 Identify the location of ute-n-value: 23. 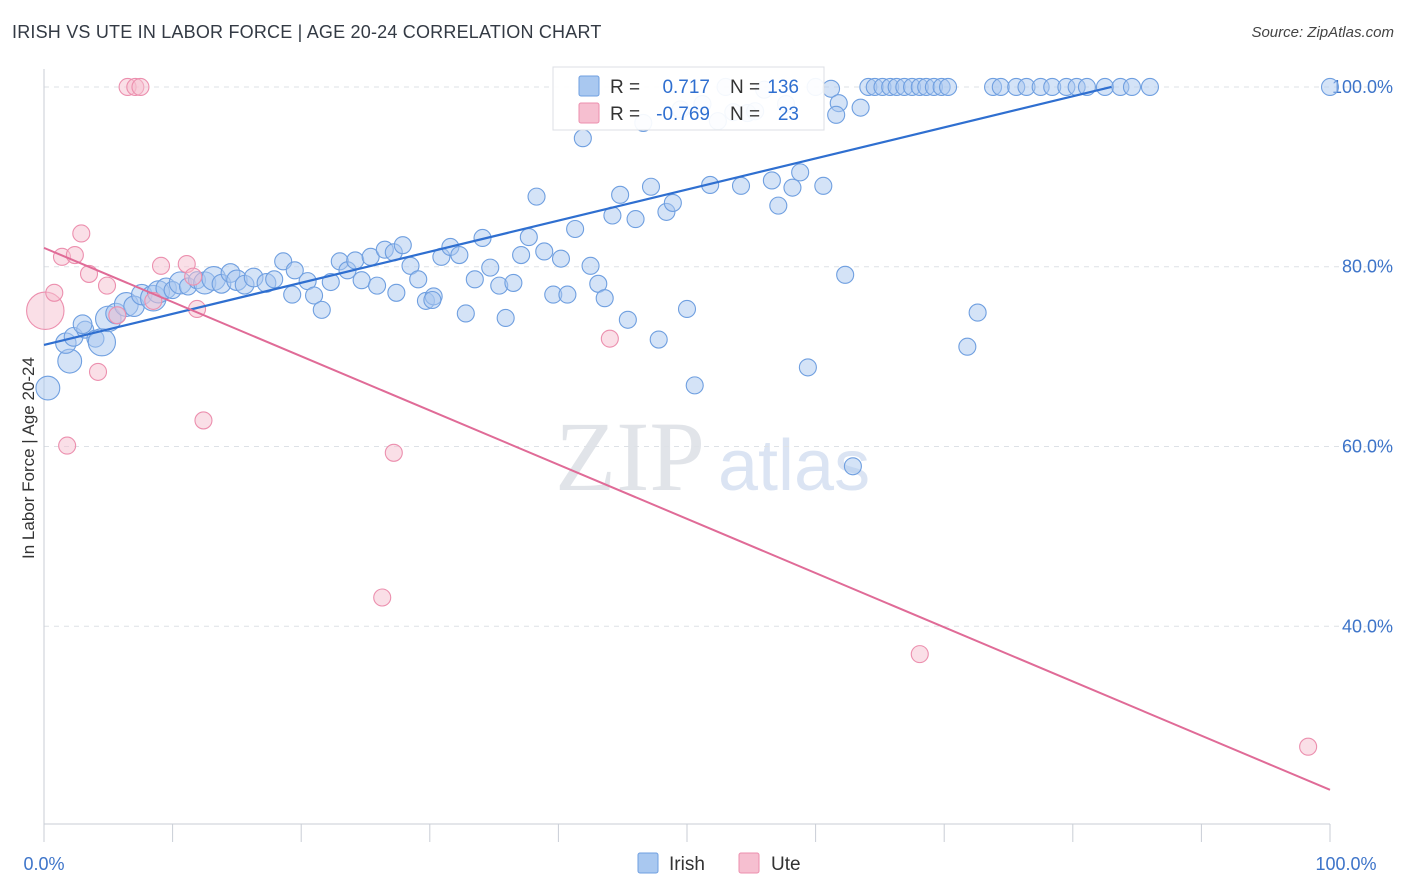
(788, 114).